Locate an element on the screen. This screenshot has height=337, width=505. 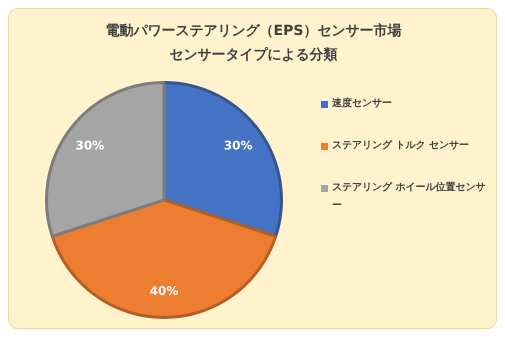
chart-subtitle: センサータイプによる分類 is located at coordinates (253, 55).